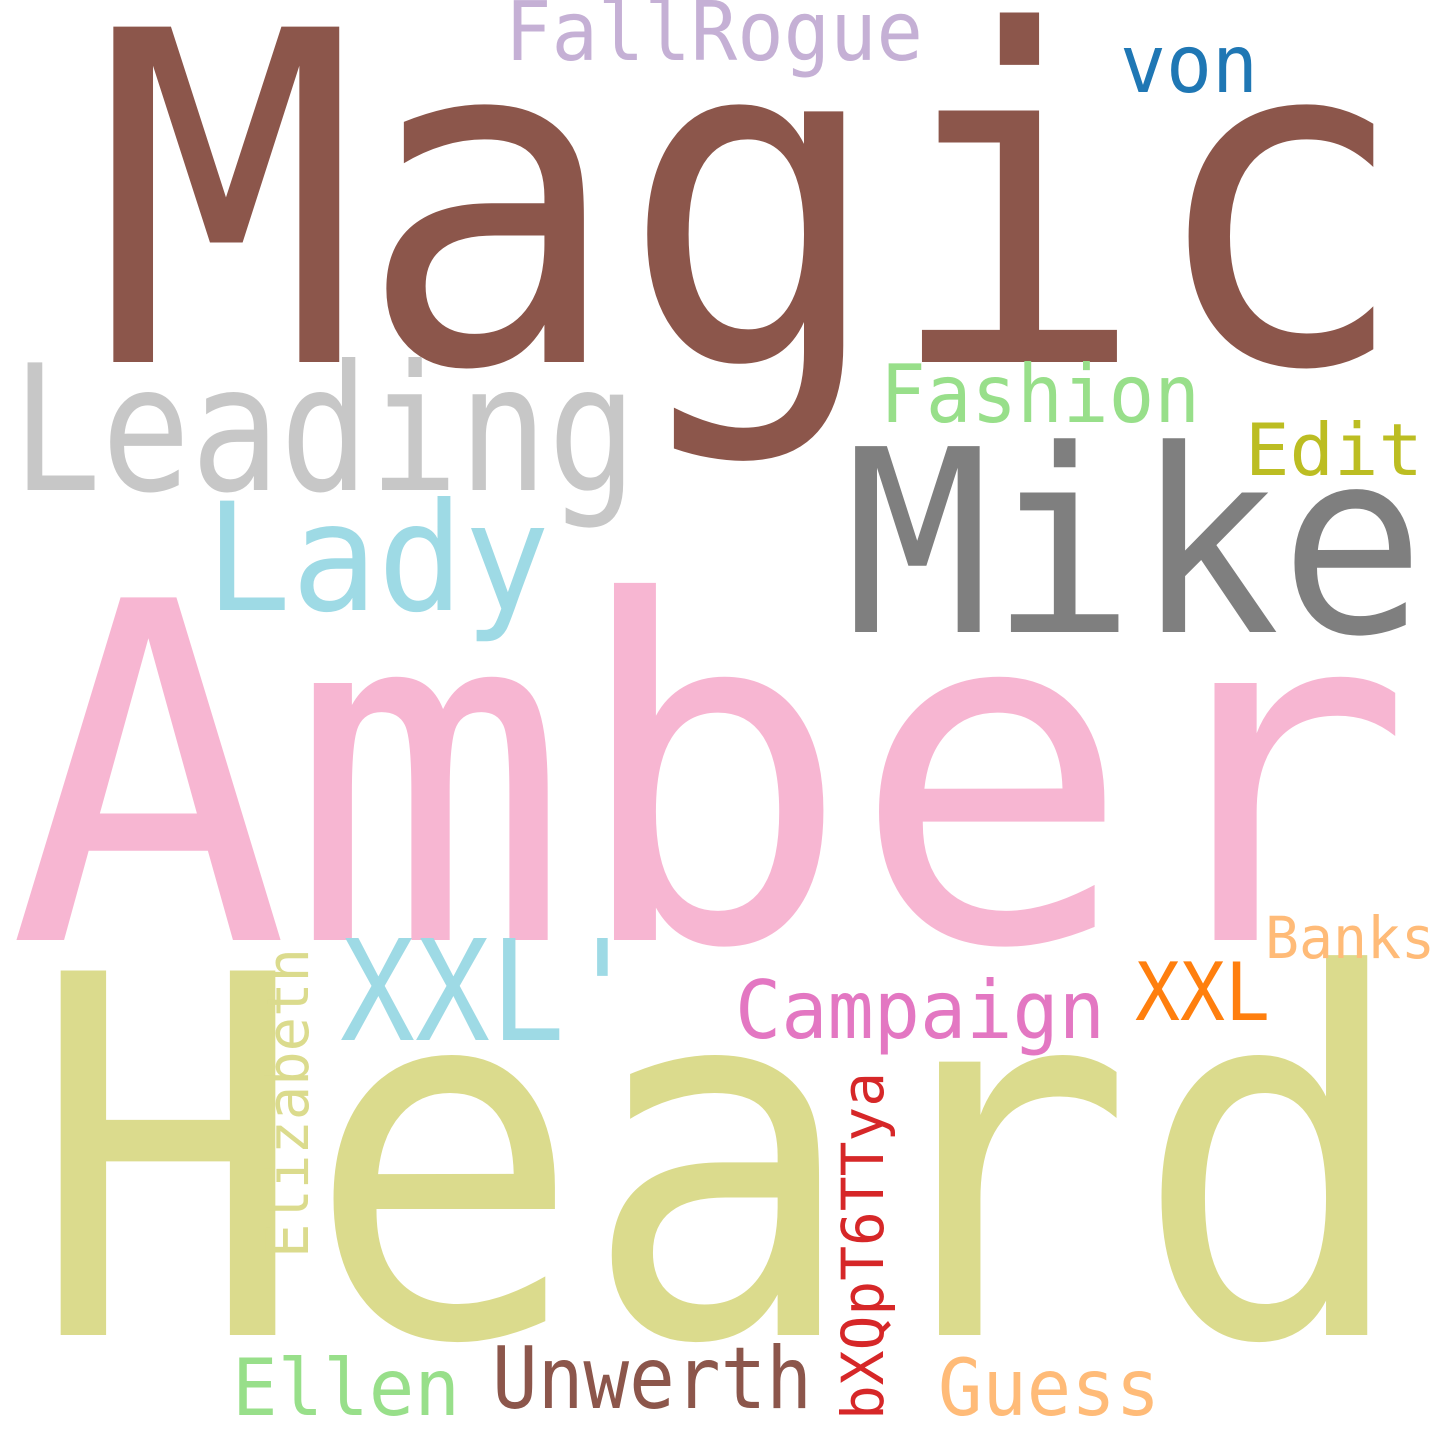  What do you see at coordinates (490, 992) in the screenshot?
I see `word-xxl-quote: XXL'` at bounding box center [490, 992].